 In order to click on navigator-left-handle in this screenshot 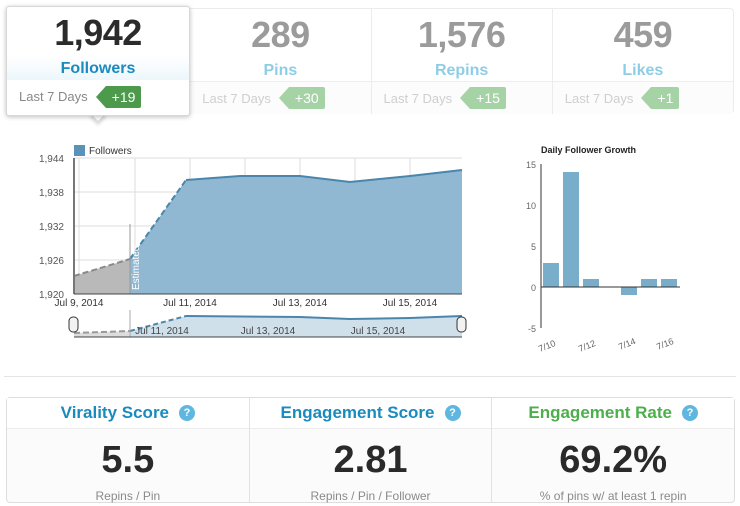, I will do `click(73, 324)`.